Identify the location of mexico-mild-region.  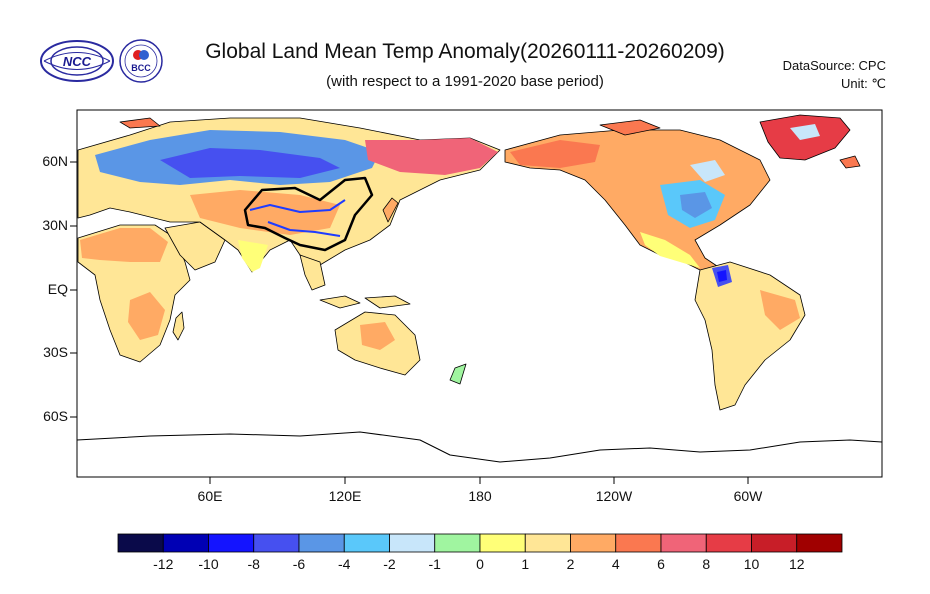
(670, 250).